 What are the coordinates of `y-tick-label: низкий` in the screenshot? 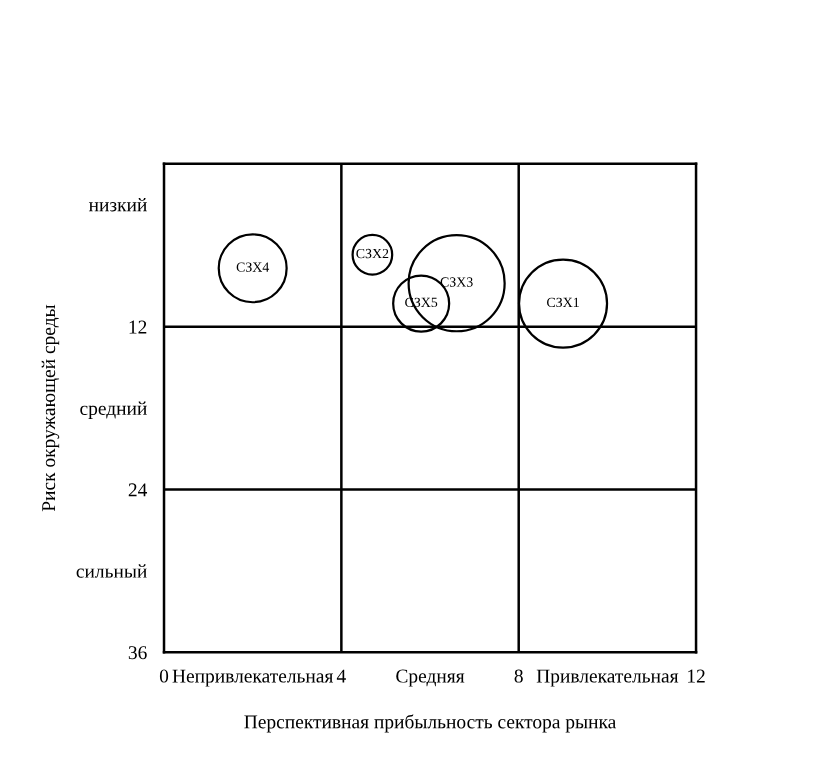 It's located at (117, 204).